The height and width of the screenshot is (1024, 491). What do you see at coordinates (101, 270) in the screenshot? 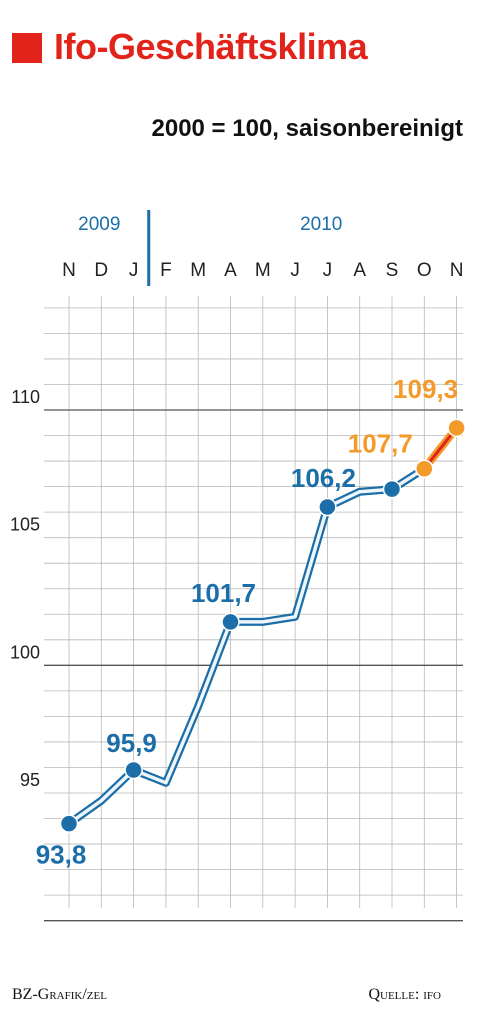
I see `x-tick-label: D` at bounding box center [101, 270].